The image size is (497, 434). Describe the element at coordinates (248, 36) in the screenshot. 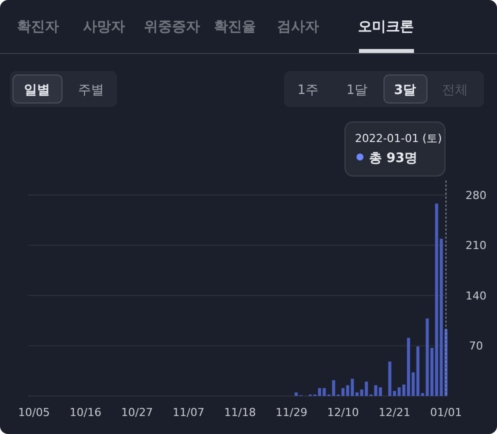

I see `tab-bar: 확진자 사망자 위중증자 확진율 검사자 오미크론` at that location.